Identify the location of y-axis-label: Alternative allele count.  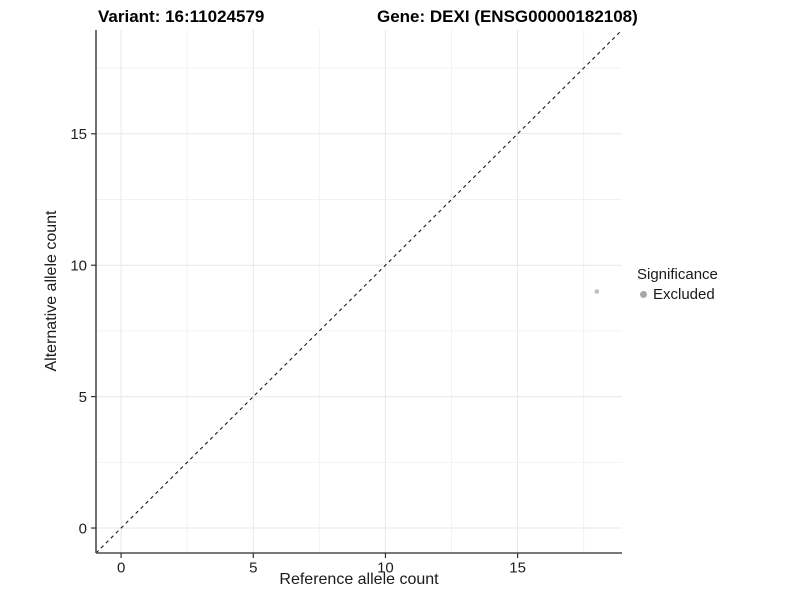
(51, 291).